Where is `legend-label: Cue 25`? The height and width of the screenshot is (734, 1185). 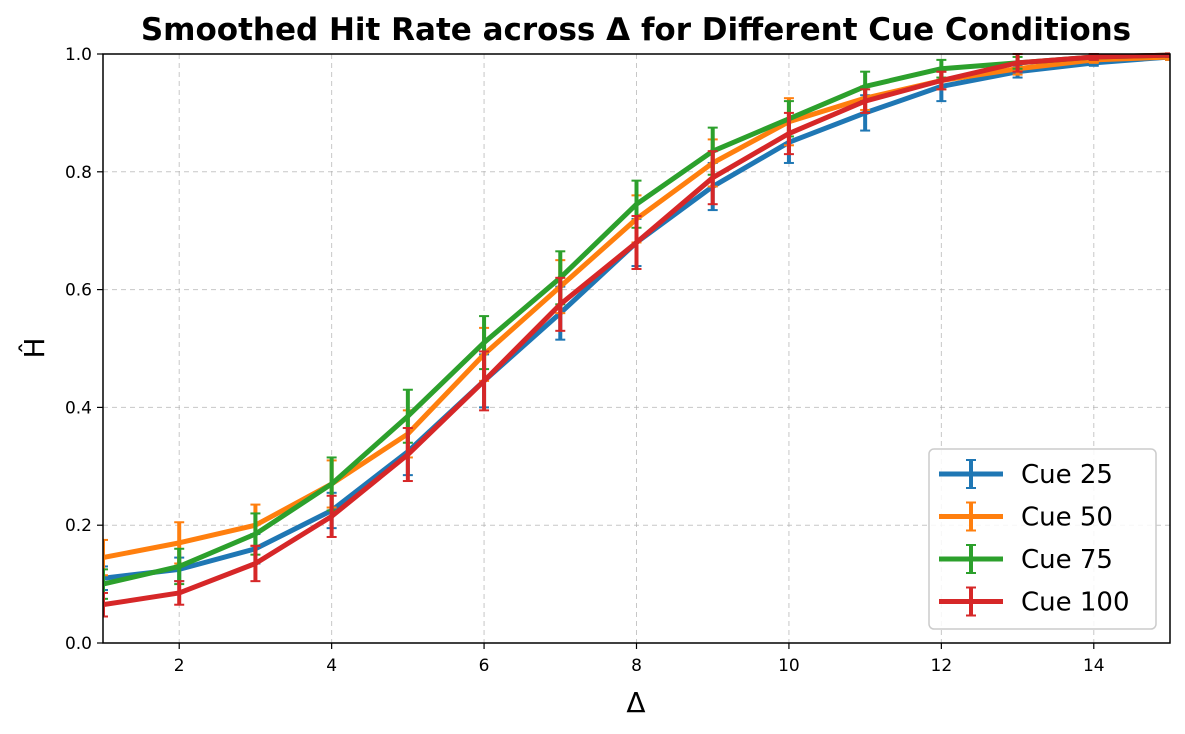
legend-label: Cue 25 is located at coordinates (1067, 475).